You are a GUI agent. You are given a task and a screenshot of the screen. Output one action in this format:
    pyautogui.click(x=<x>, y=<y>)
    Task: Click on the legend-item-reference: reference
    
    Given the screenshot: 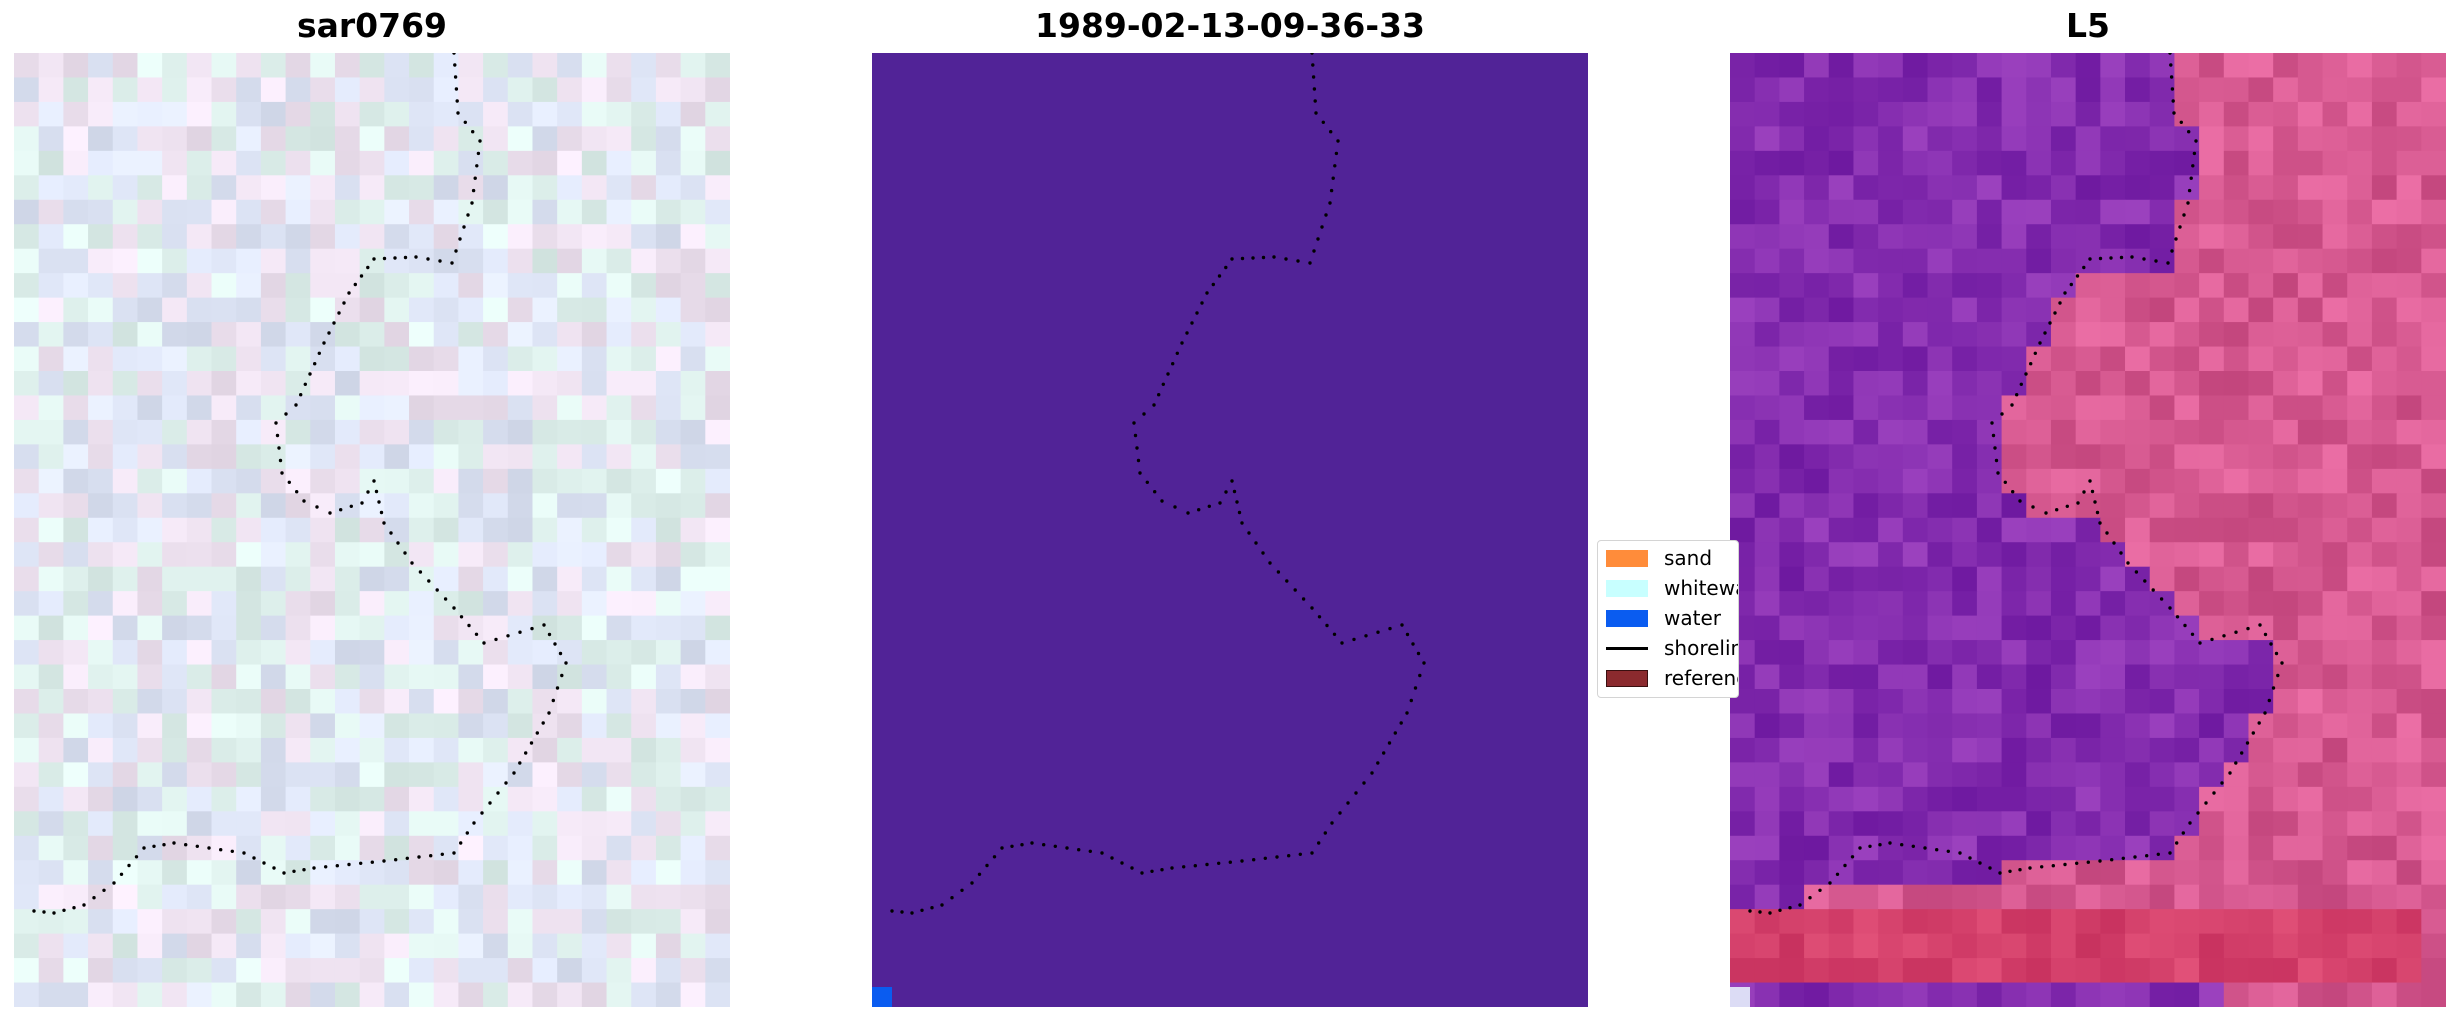 What is the action you would take?
    pyautogui.click(x=1672, y=678)
    